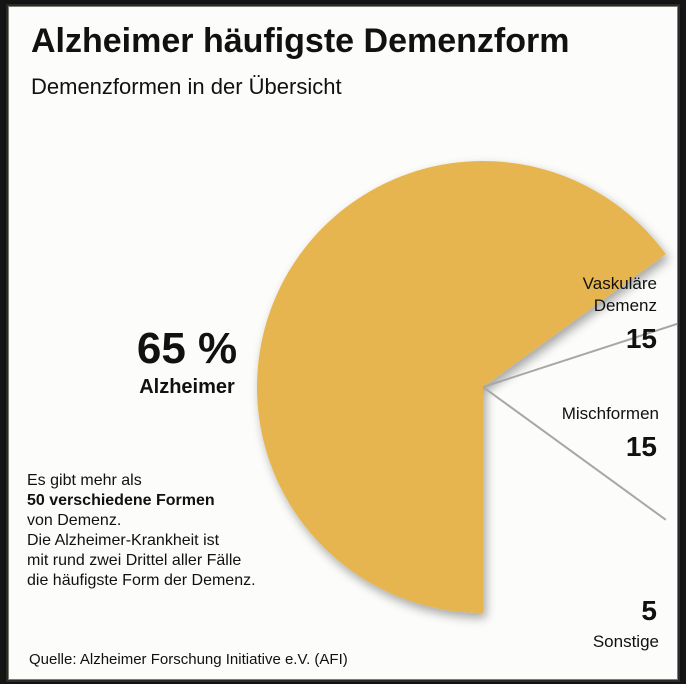  I want to click on misch-sonstige-divider, so click(579, 355).